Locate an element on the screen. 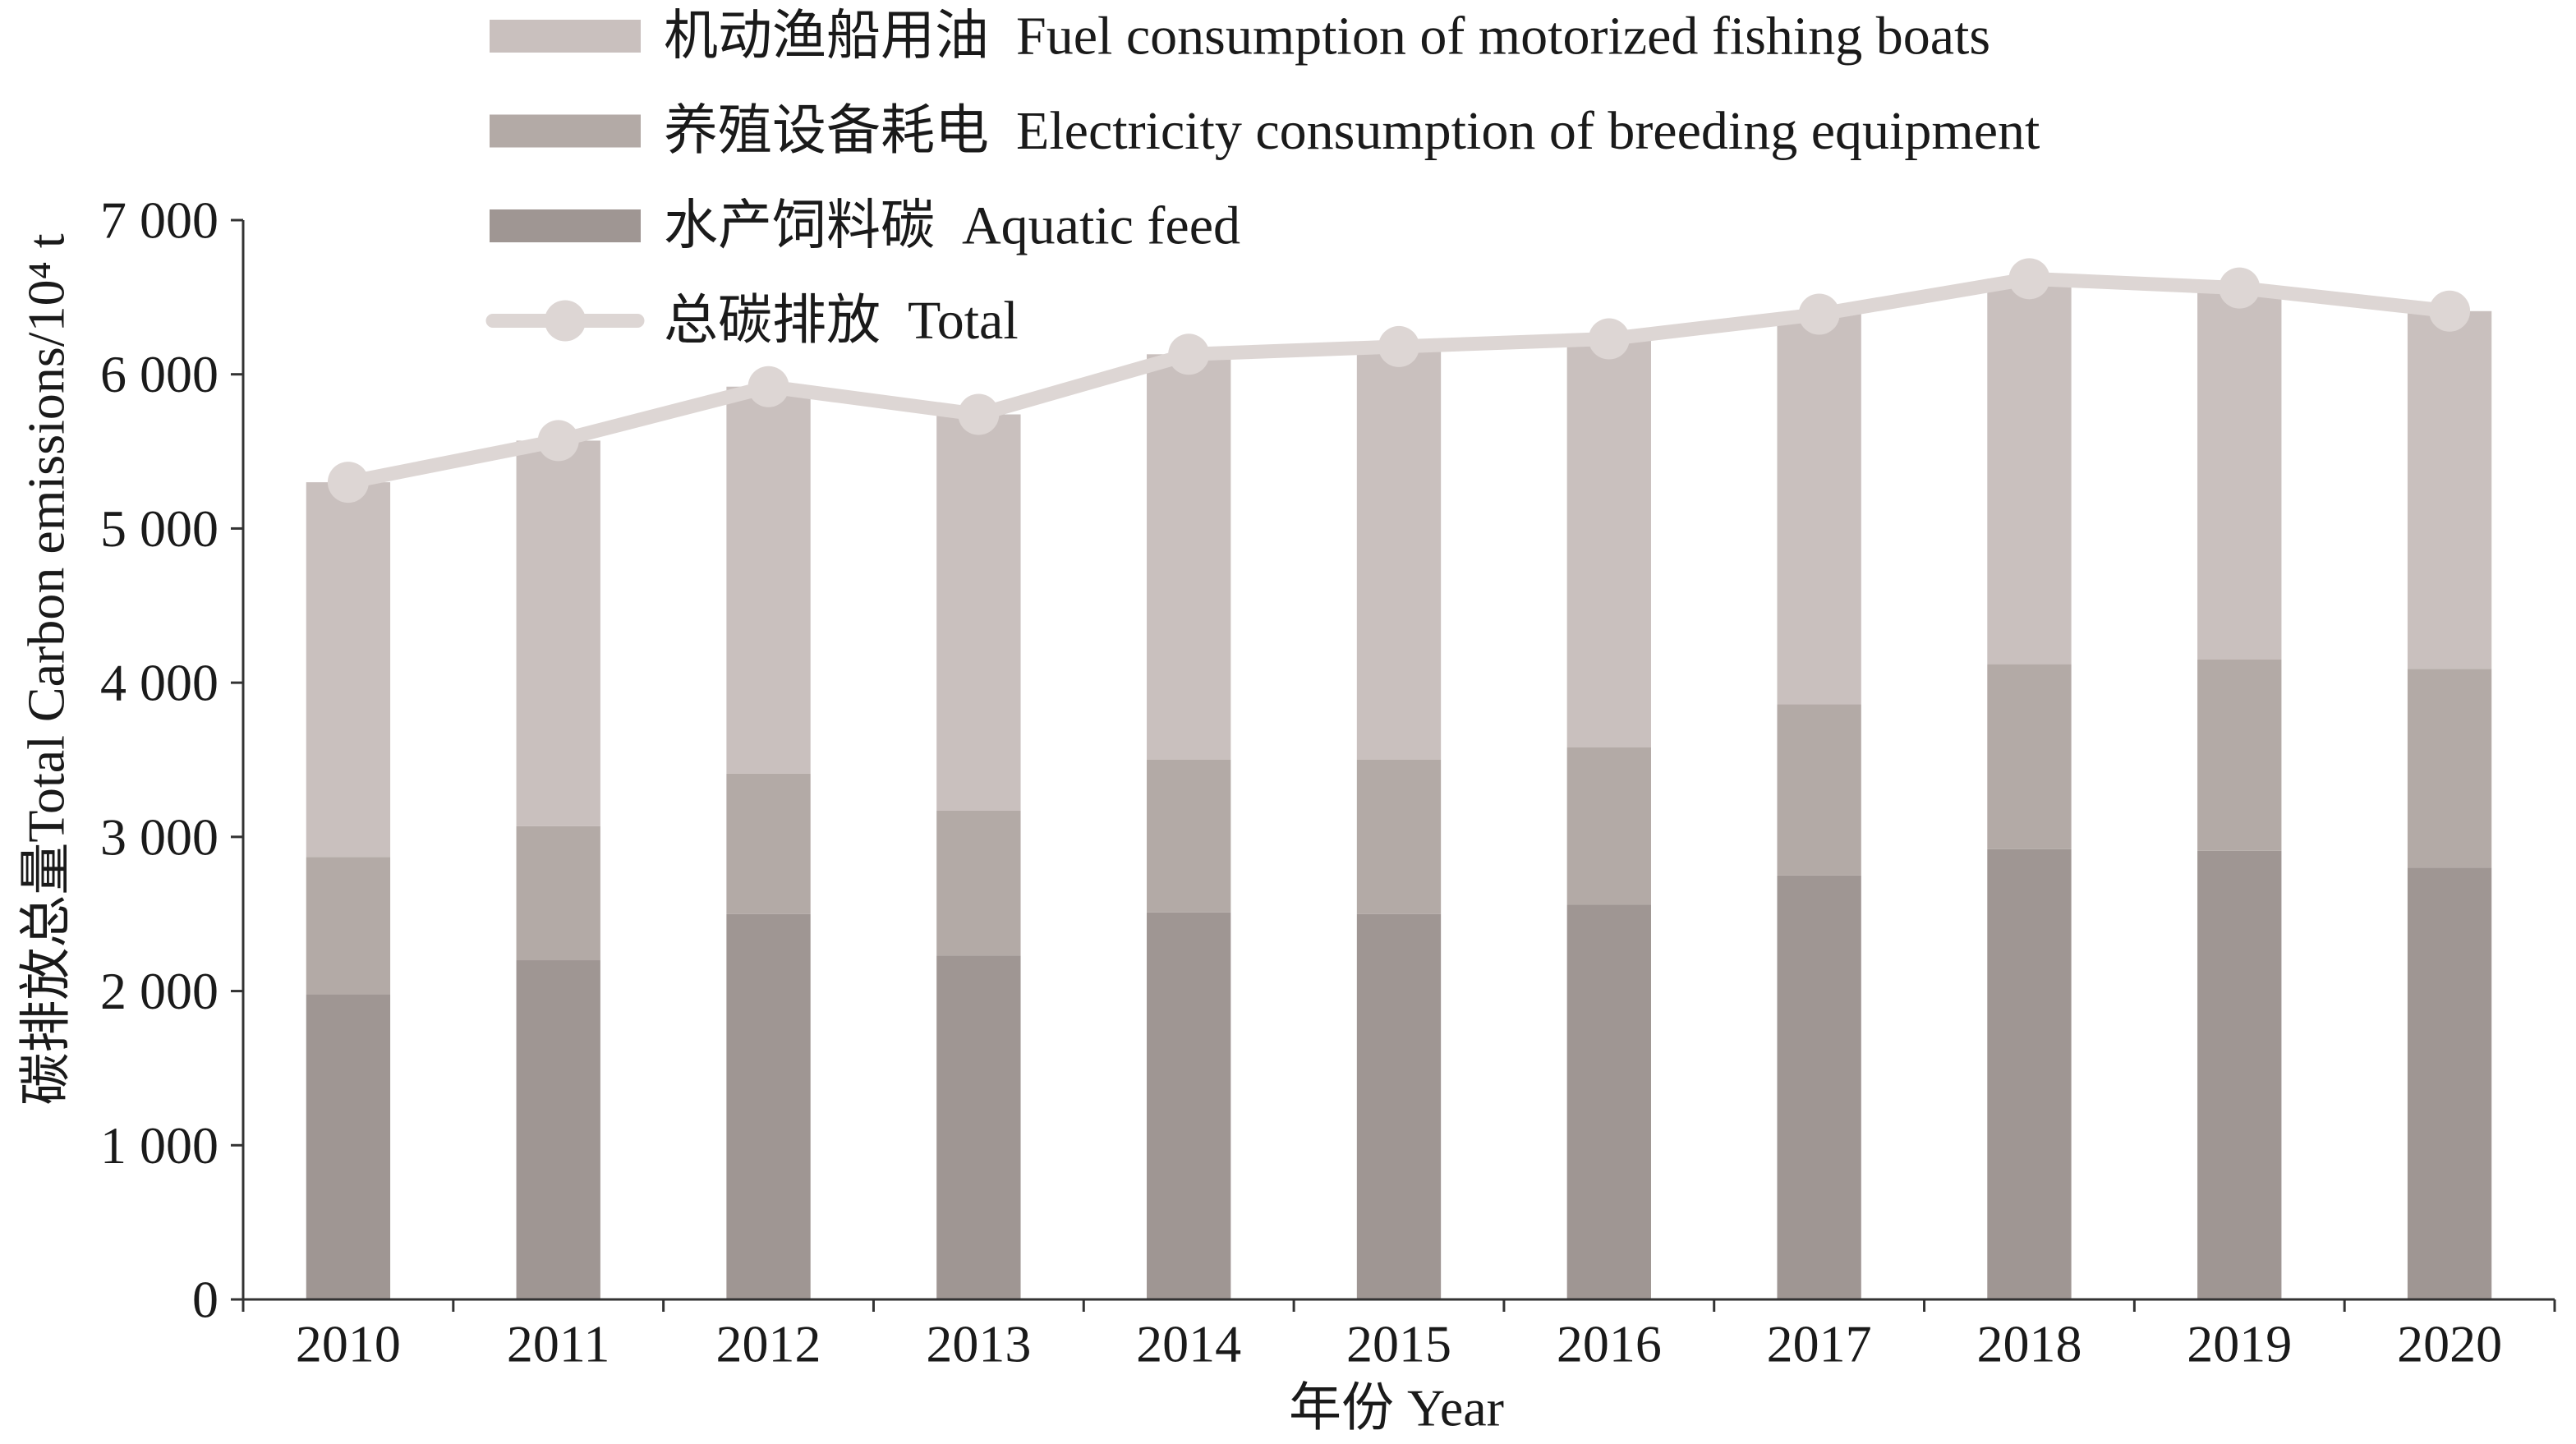  y-tick-label: 4 000 is located at coordinates (159, 683).